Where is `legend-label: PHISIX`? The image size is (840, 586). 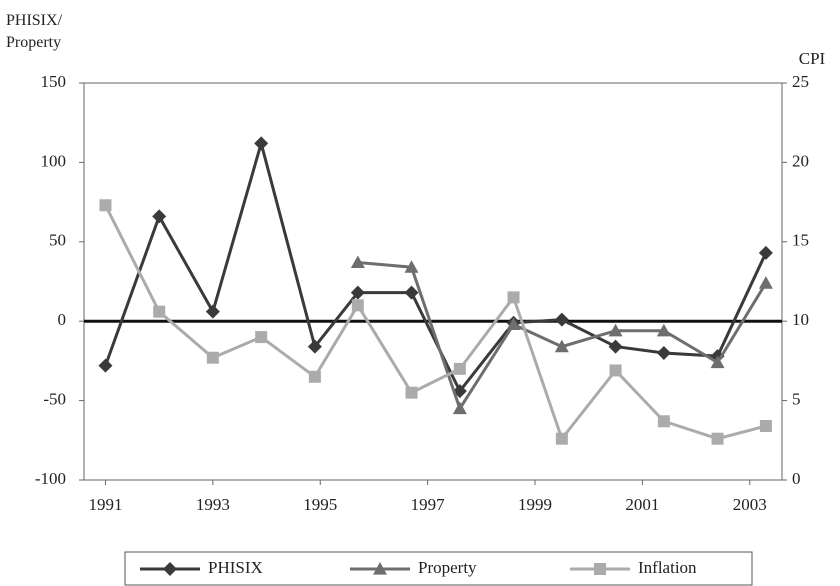 legend-label: PHISIX is located at coordinates (235, 567).